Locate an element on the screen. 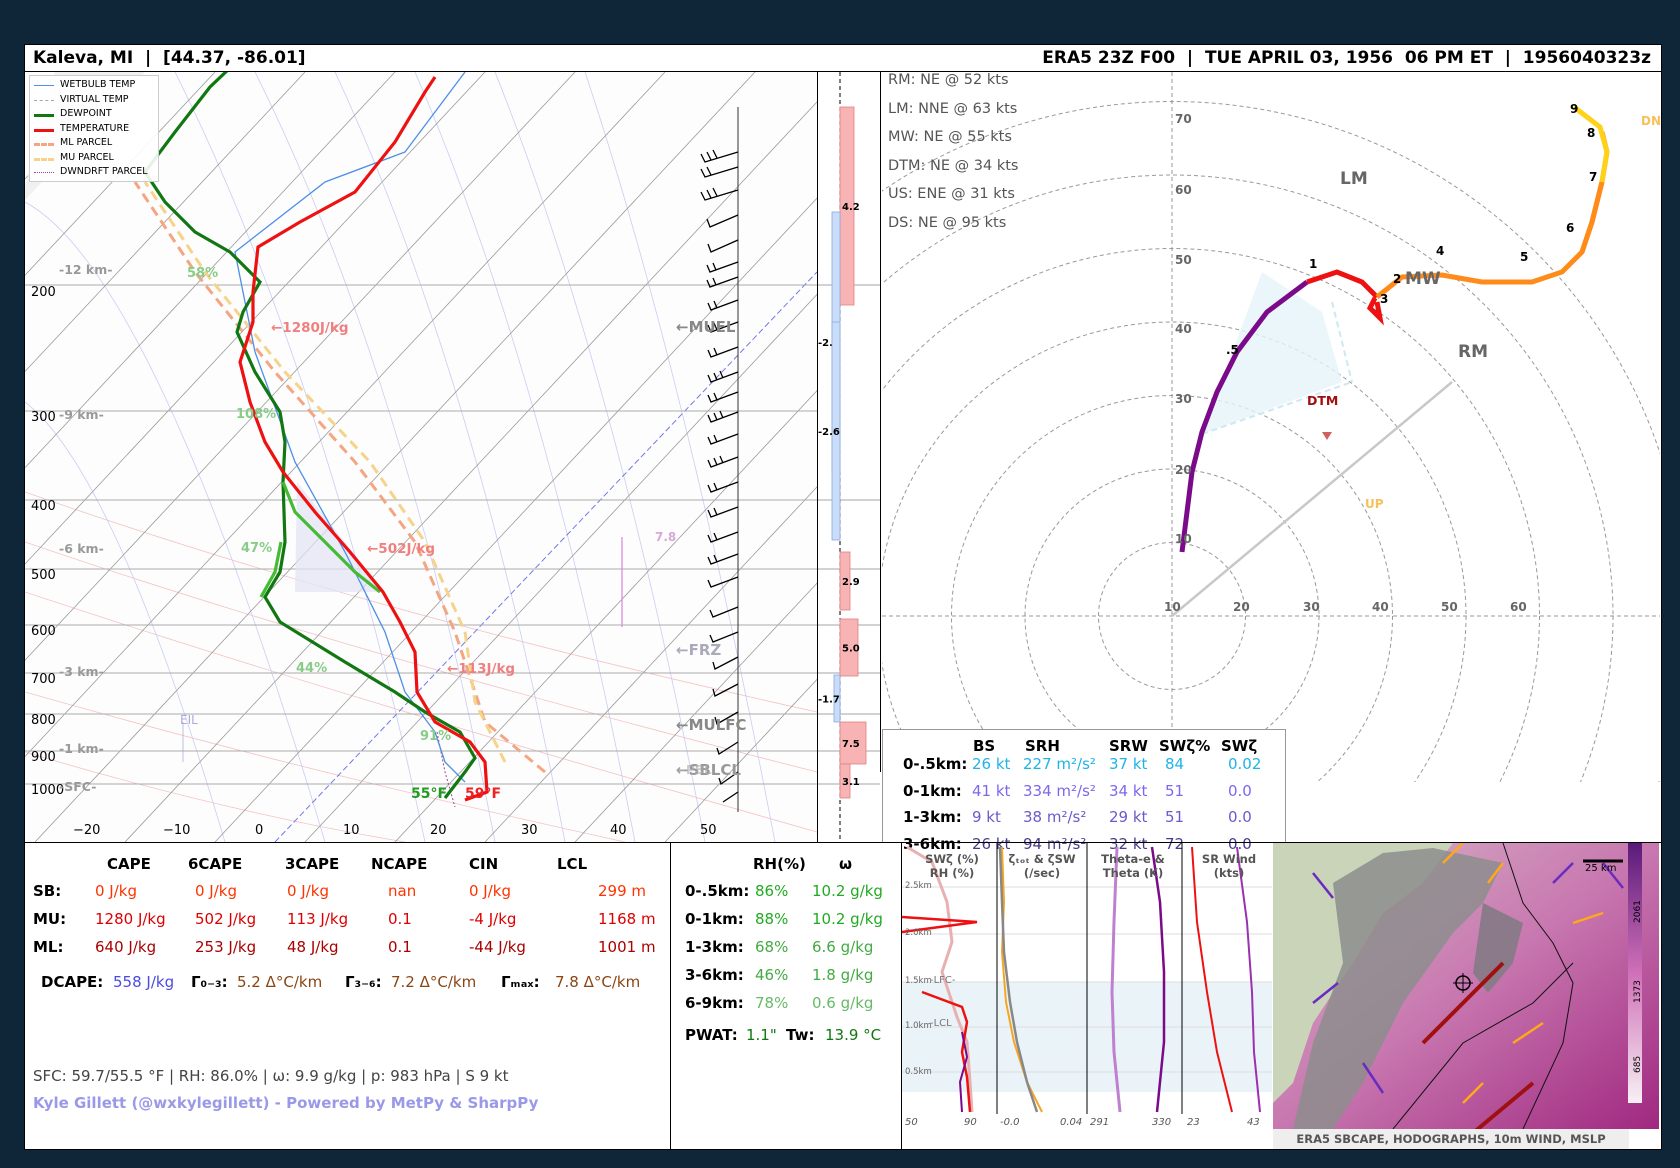 The width and height of the screenshot is (1680, 1168). tw-value: 13.9 °C is located at coordinates (853, 1035).